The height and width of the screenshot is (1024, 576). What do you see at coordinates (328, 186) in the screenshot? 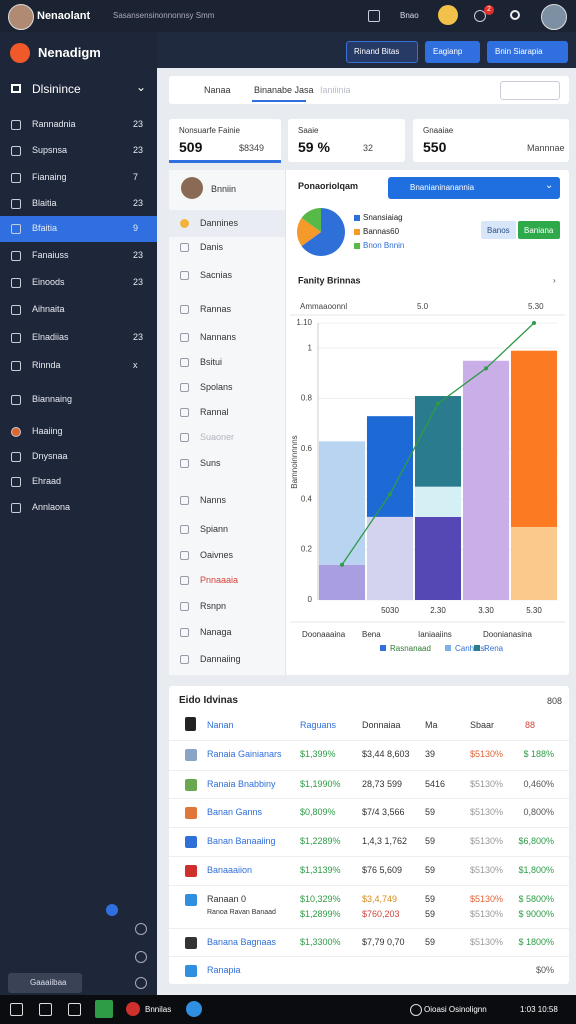
I see `panel-title: Ponaoriolqam` at bounding box center [328, 186].